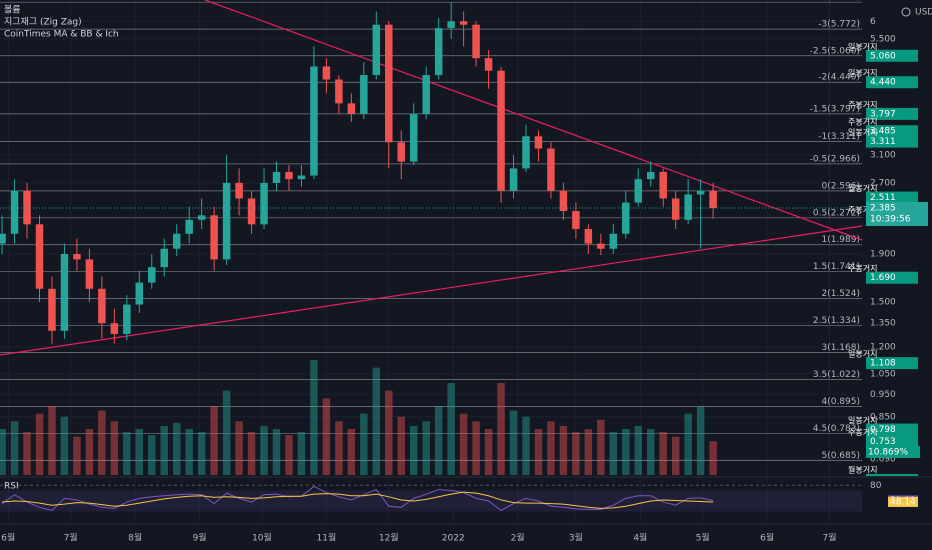 The height and width of the screenshot is (550, 932). What do you see at coordinates (576, 538) in the screenshot?
I see `x-tick-label: 3월` at bounding box center [576, 538].